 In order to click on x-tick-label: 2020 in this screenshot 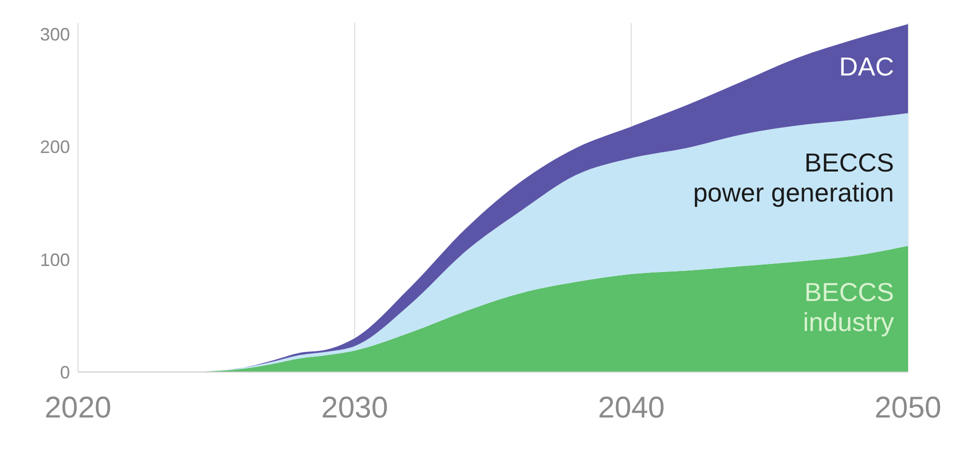, I will do `click(78, 407)`.